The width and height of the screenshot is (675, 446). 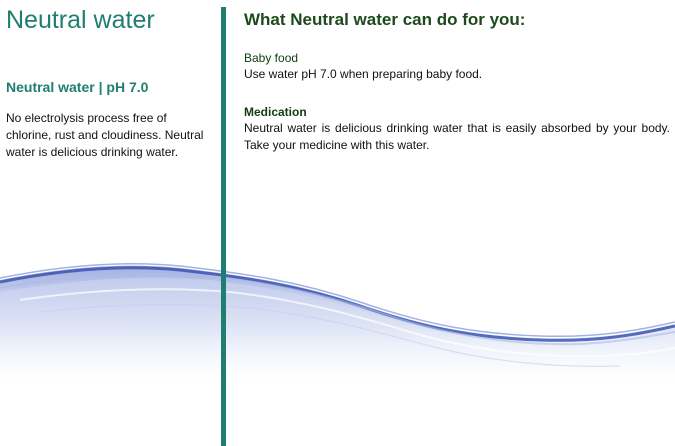 I want to click on benefits-heading: What Neutral water can do for you:, so click(x=385, y=19).